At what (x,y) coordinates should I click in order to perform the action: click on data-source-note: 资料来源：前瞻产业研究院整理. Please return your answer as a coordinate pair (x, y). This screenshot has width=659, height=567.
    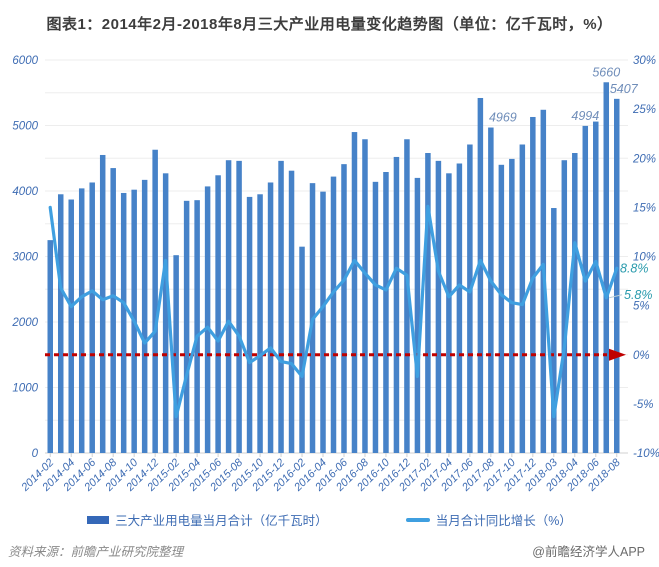
    Looking at the image, I should click on (96, 552).